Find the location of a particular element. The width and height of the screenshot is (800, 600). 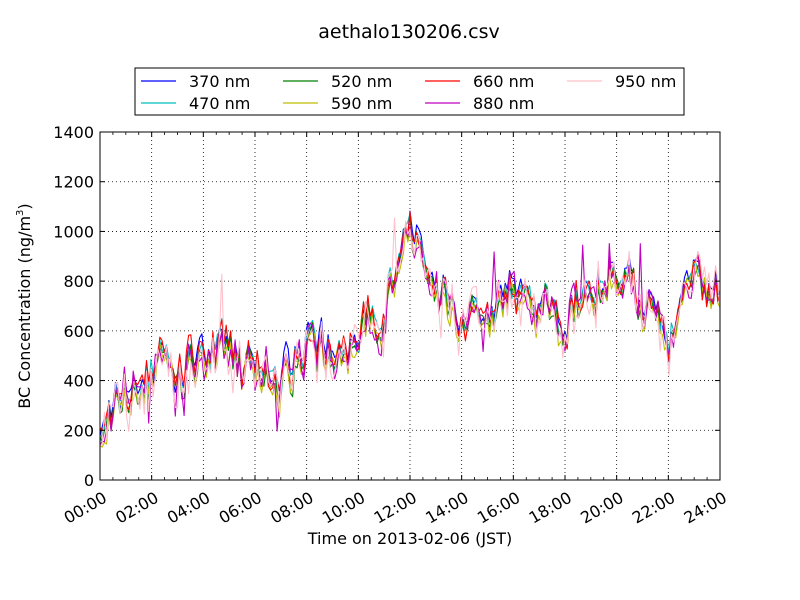

legend-label: 520 nm is located at coordinates (361, 81).